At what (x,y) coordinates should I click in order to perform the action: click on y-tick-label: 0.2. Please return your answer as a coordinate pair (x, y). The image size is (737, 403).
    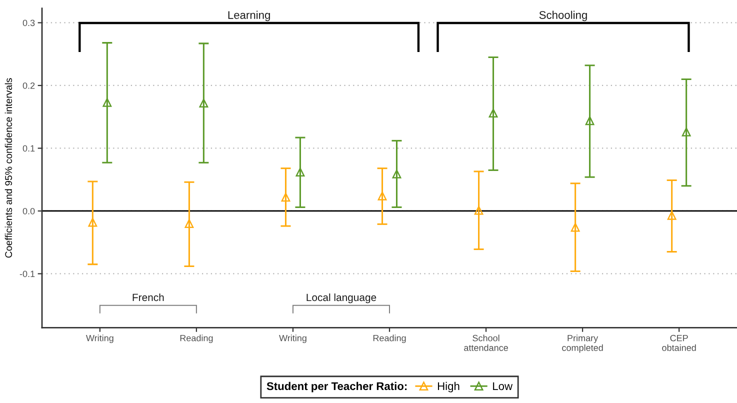
    Looking at the image, I should click on (28, 85).